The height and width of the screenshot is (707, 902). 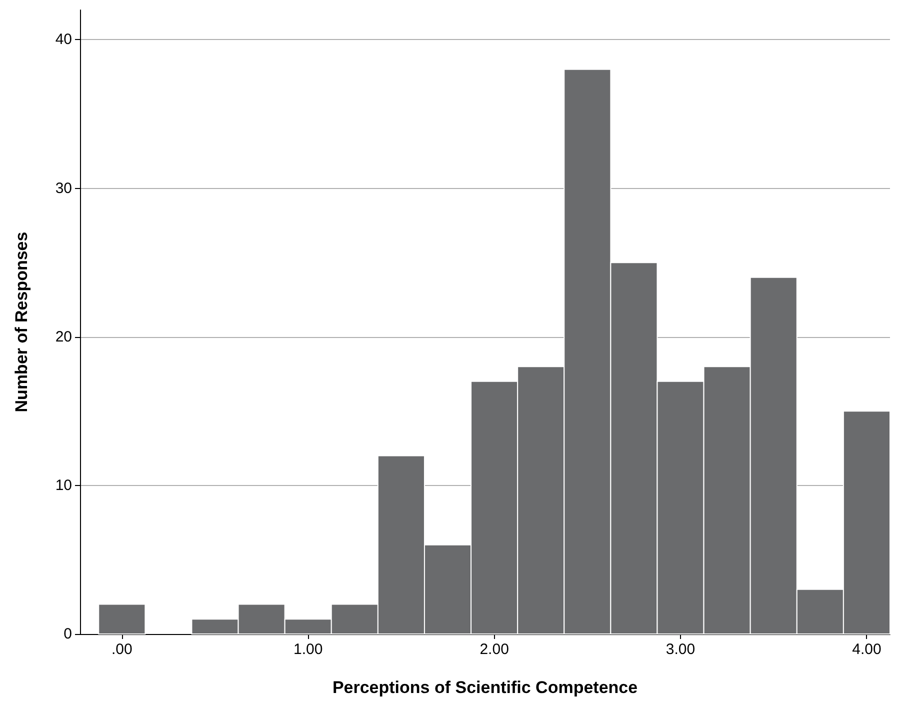 I want to click on x-tick-label: 2.00, so click(x=494, y=649).